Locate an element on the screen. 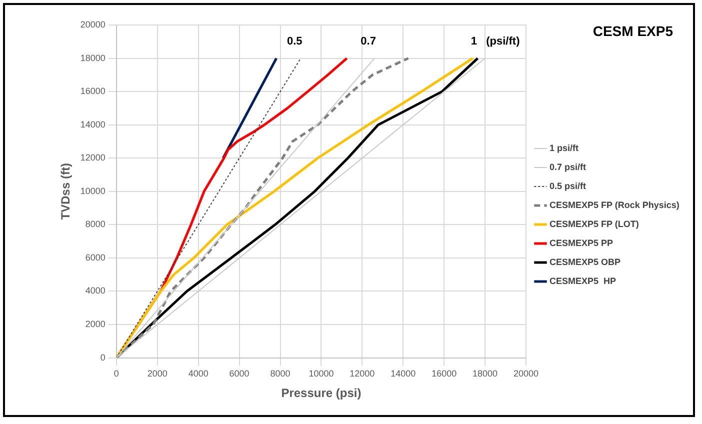 This screenshot has height=424, width=702. legend-label: CESMEXP5 OBP is located at coordinates (585, 261).